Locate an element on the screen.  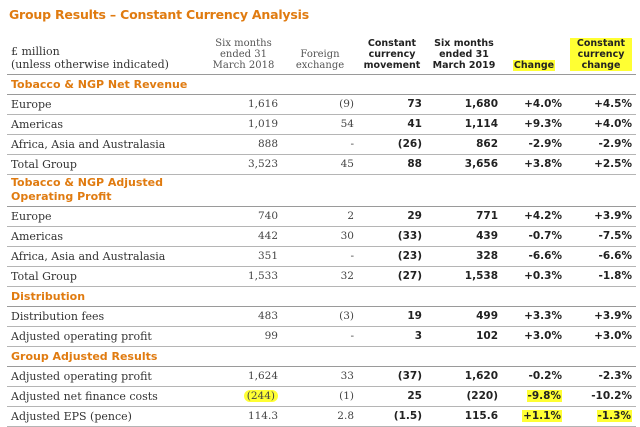
cell-2019: 102 is located at coordinates (464, 336).